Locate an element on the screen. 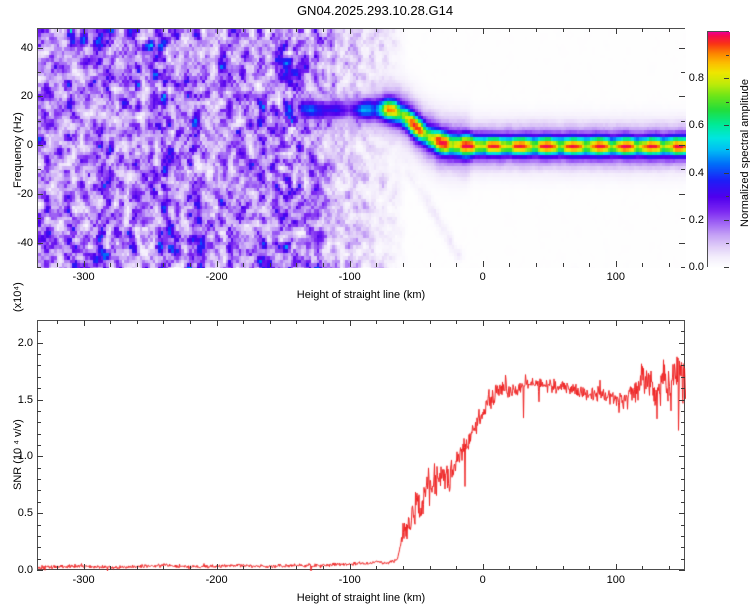 Image resolution: width=750 pixels, height=604 pixels. axis-tick-label: -300 is located at coordinates (83, 277).